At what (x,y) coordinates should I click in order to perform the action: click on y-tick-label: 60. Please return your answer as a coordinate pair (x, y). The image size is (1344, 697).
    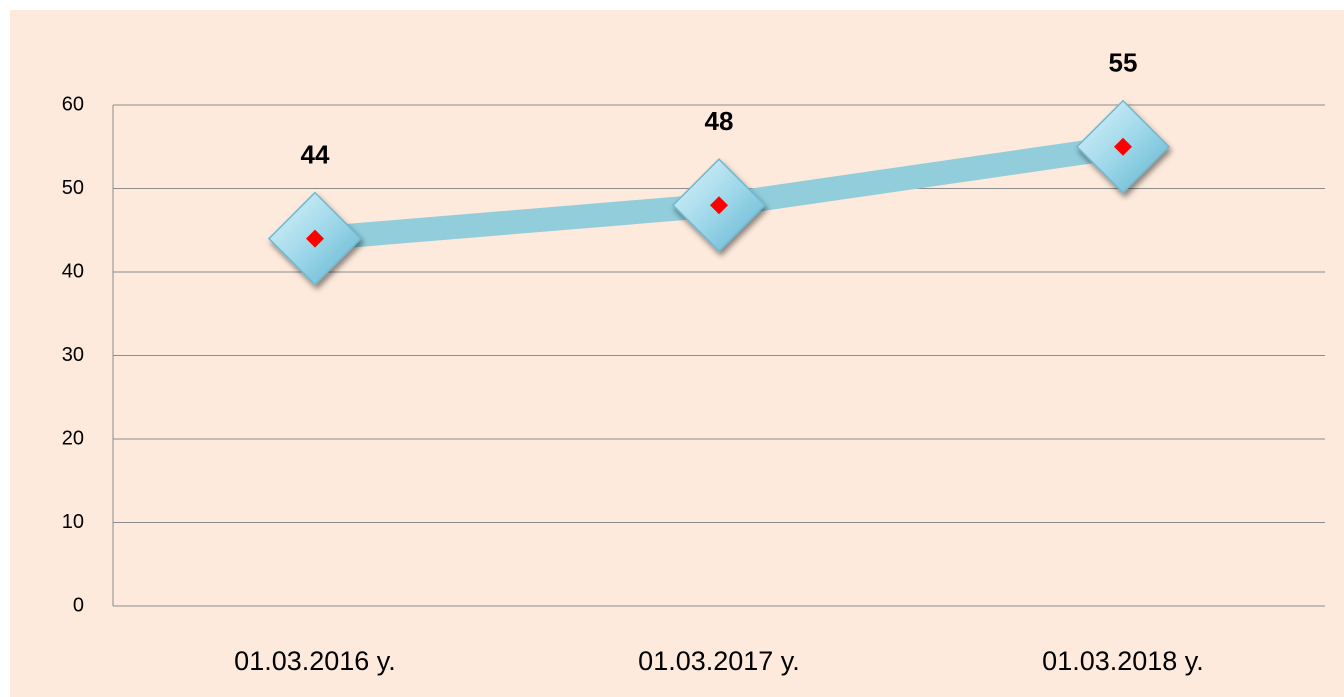
    Looking at the image, I should click on (73, 104).